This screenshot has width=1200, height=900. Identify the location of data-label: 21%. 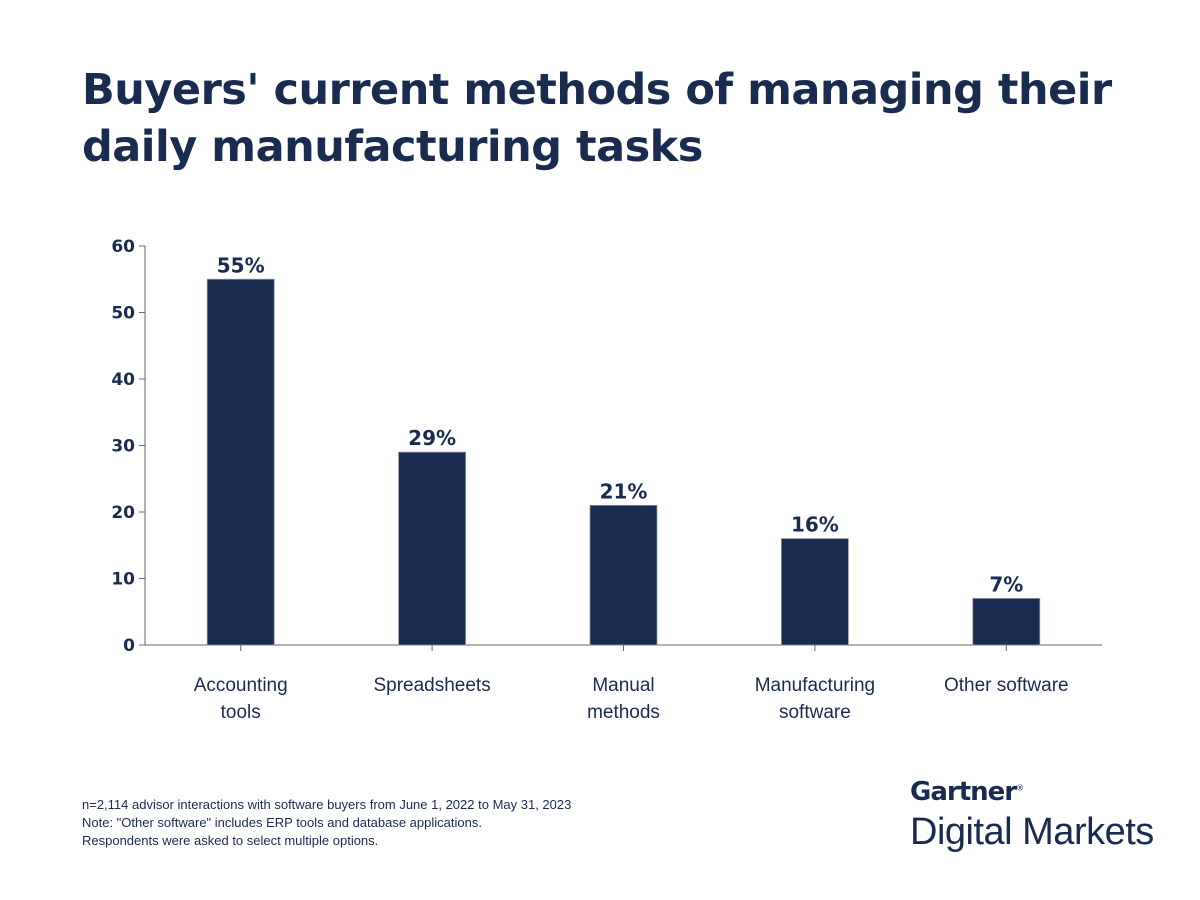
(624, 491).